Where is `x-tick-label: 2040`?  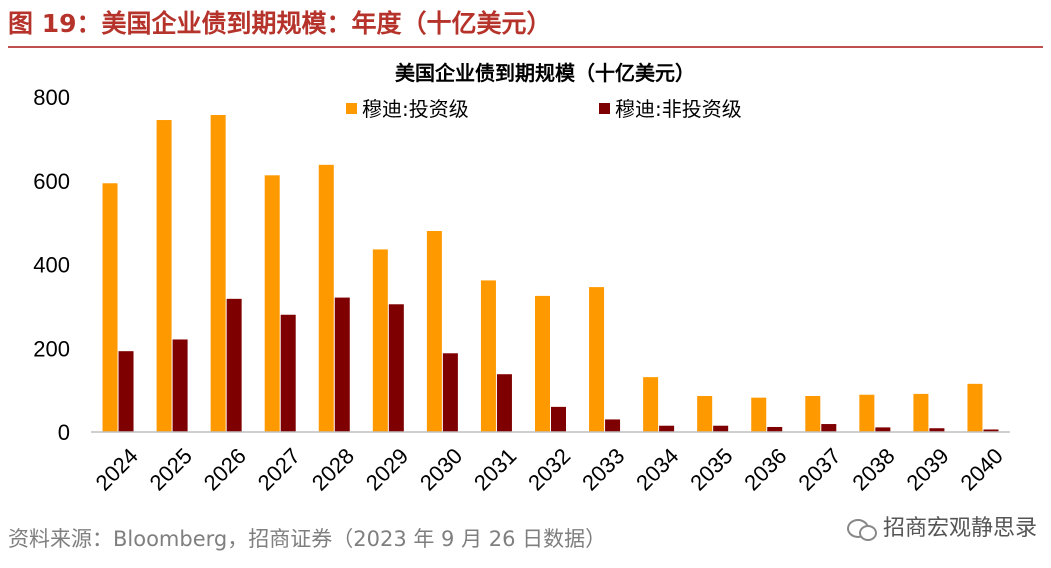
x-tick-label: 2040 is located at coordinates (982, 469).